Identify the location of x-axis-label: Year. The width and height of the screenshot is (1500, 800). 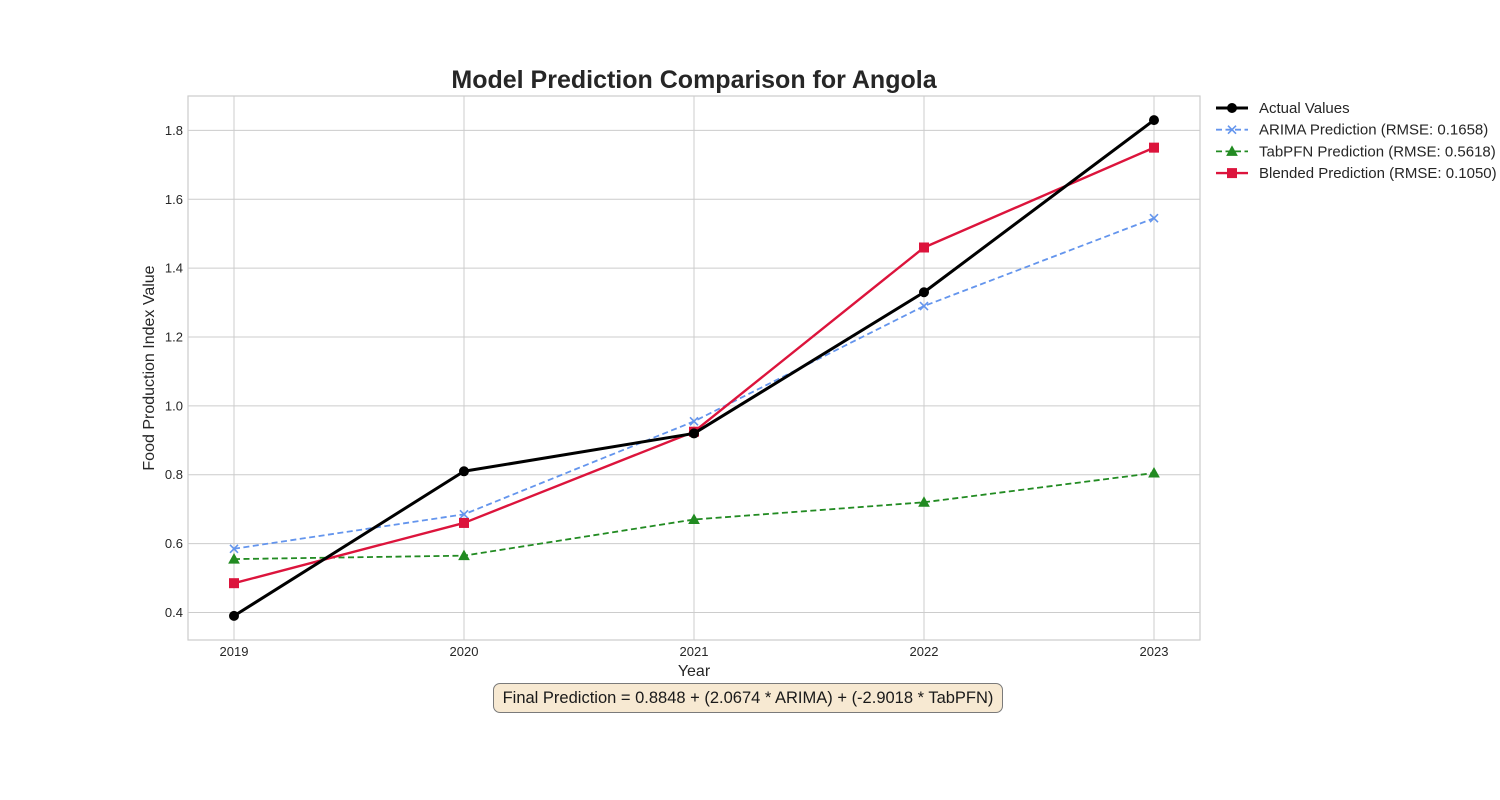
(694, 671).